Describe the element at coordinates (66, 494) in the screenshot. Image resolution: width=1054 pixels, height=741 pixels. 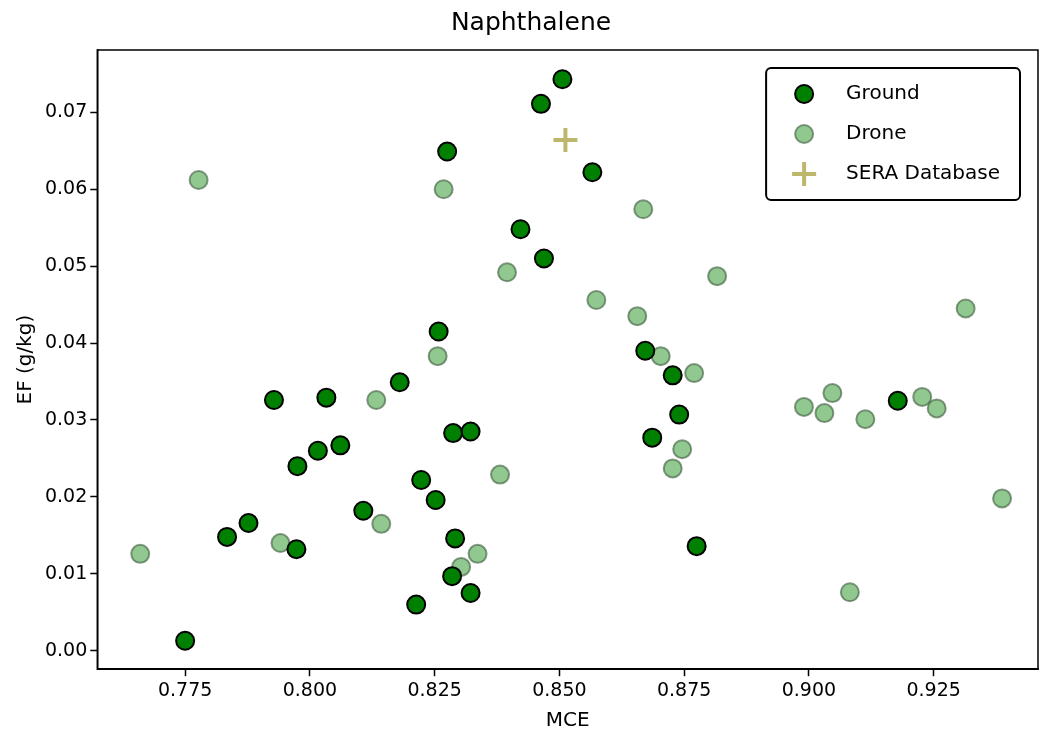
I see `y-tick-label: 0.02` at that location.